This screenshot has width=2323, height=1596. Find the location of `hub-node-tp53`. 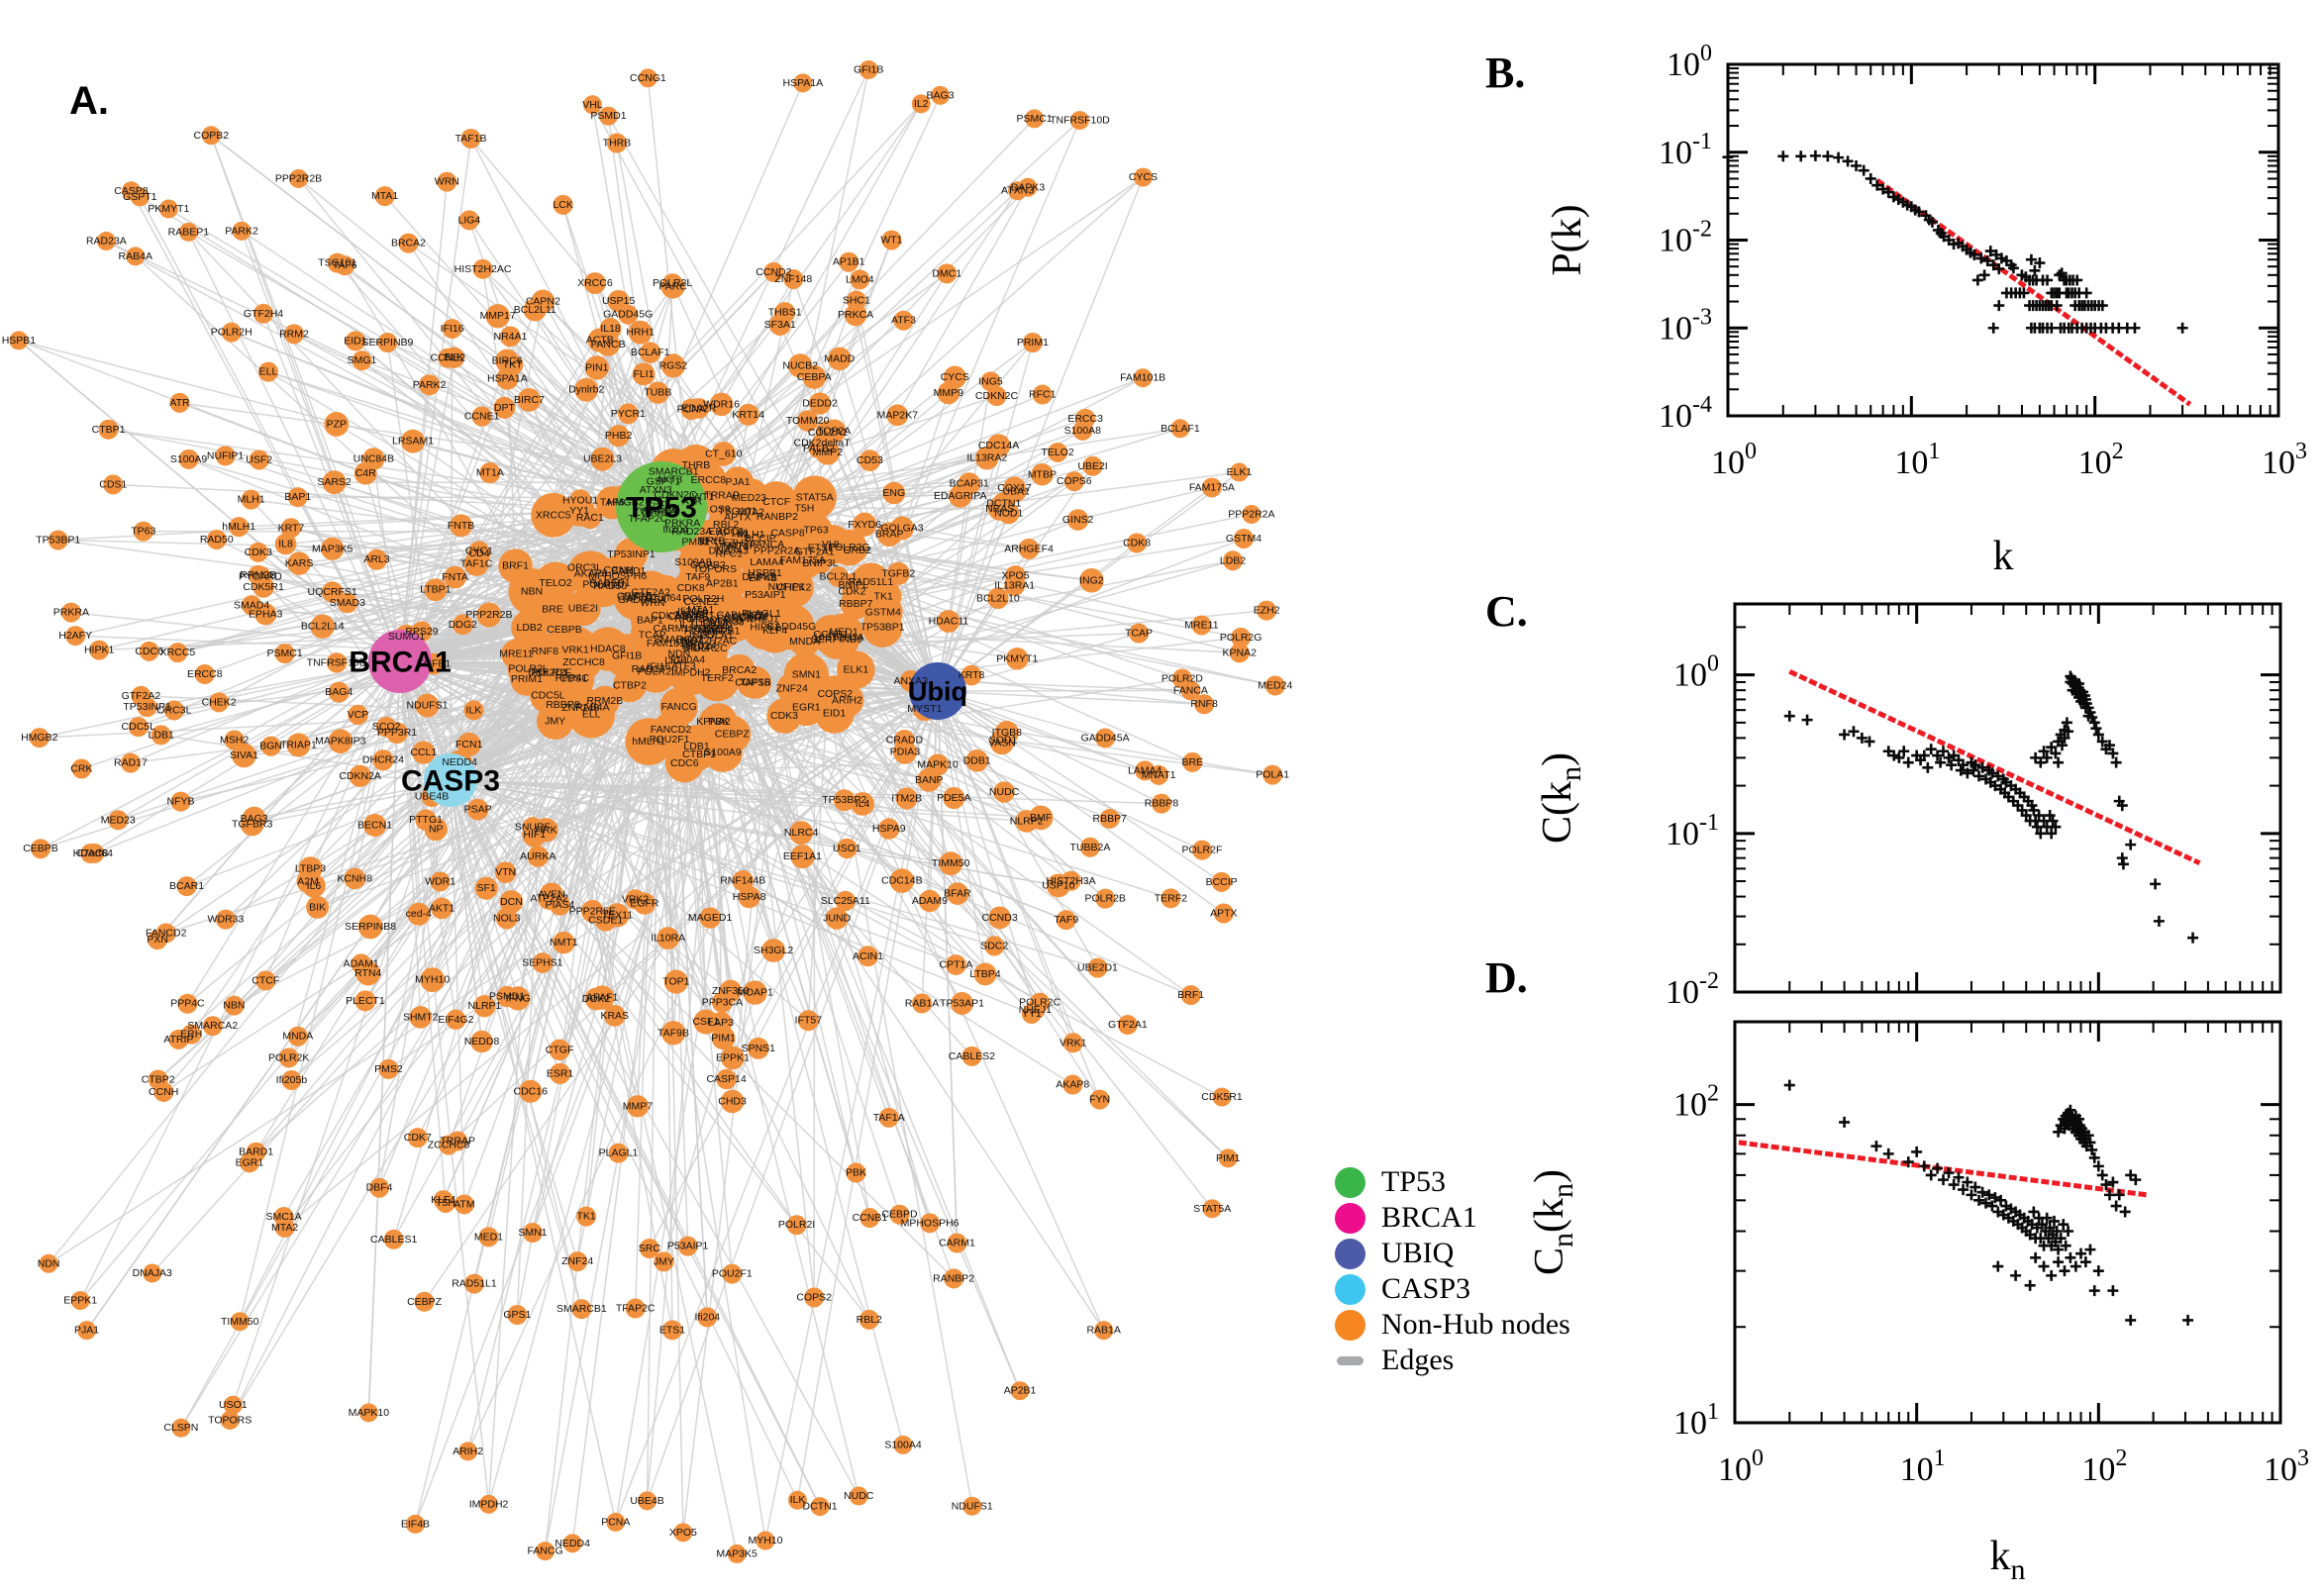

hub-node-tp53 is located at coordinates (661, 506).